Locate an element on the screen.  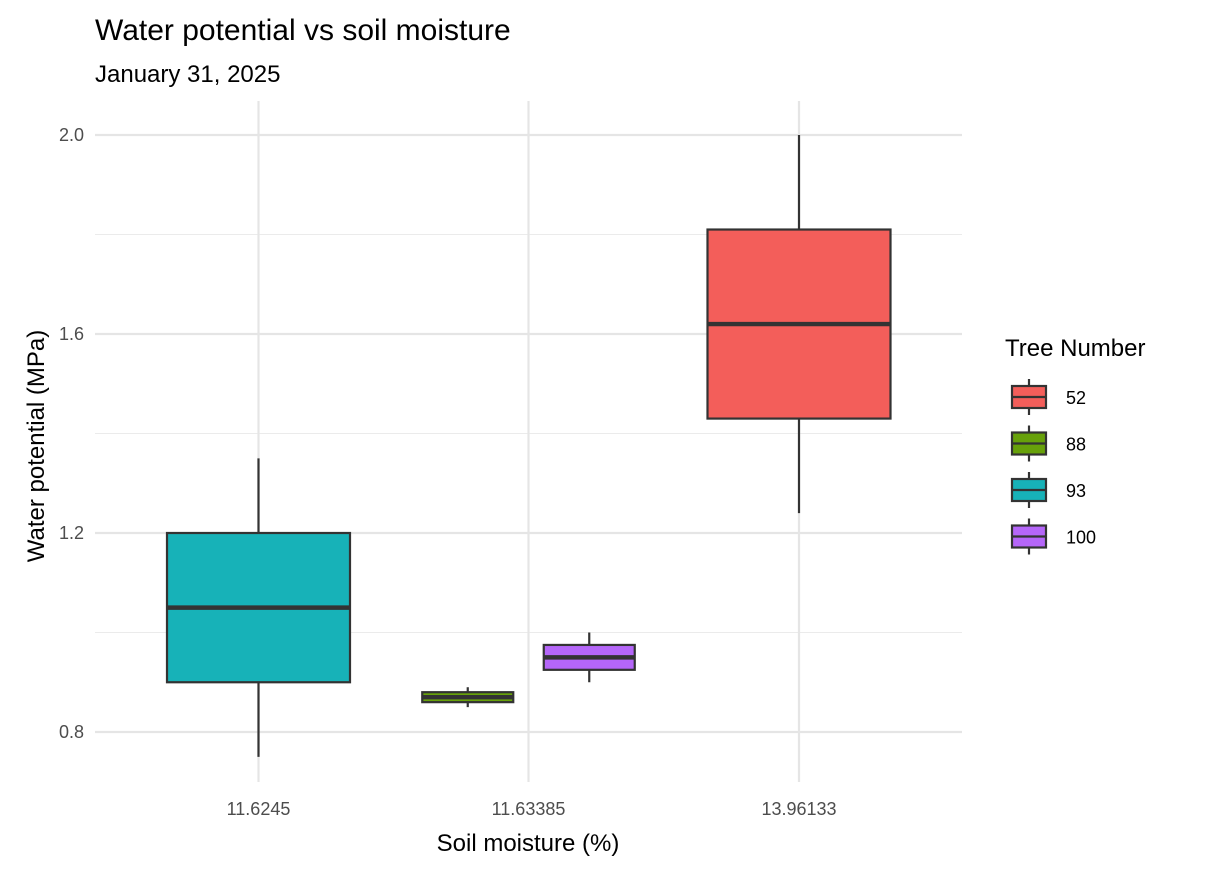
legend-title: Tree Number is located at coordinates (1075, 348).